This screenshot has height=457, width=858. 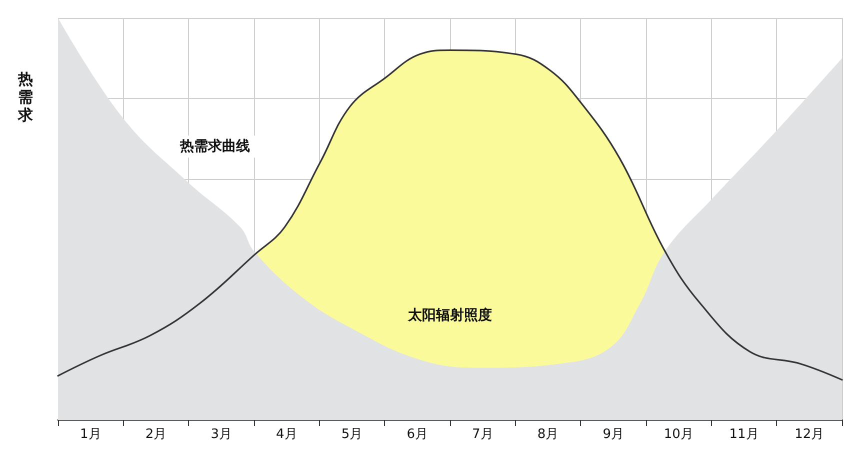 I want to click on x-tick-label: 3月, so click(x=221, y=434).